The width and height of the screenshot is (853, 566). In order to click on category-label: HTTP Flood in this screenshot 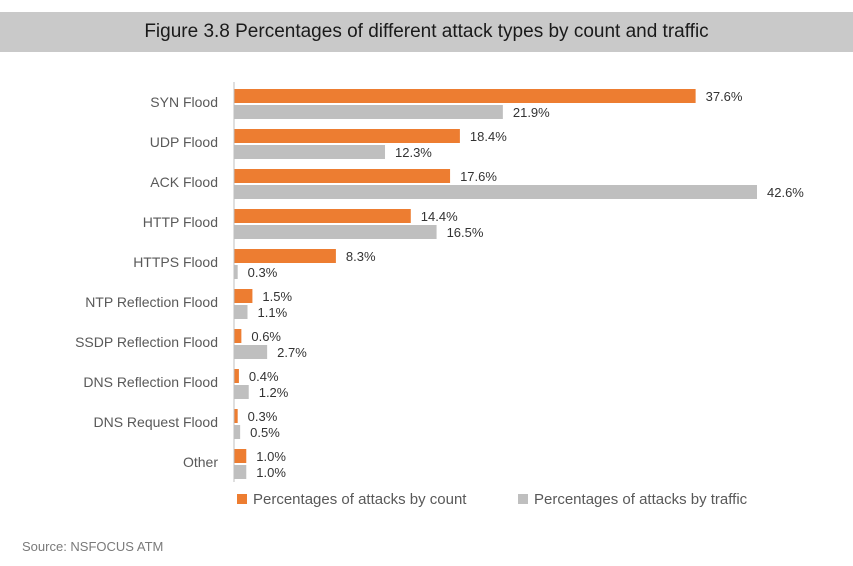, I will do `click(180, 222)`.